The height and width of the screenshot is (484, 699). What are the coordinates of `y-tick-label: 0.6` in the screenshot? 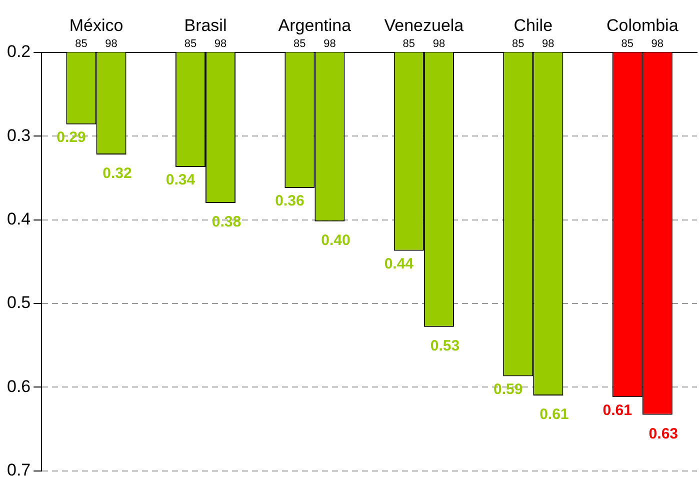 It's located at (18, 386).